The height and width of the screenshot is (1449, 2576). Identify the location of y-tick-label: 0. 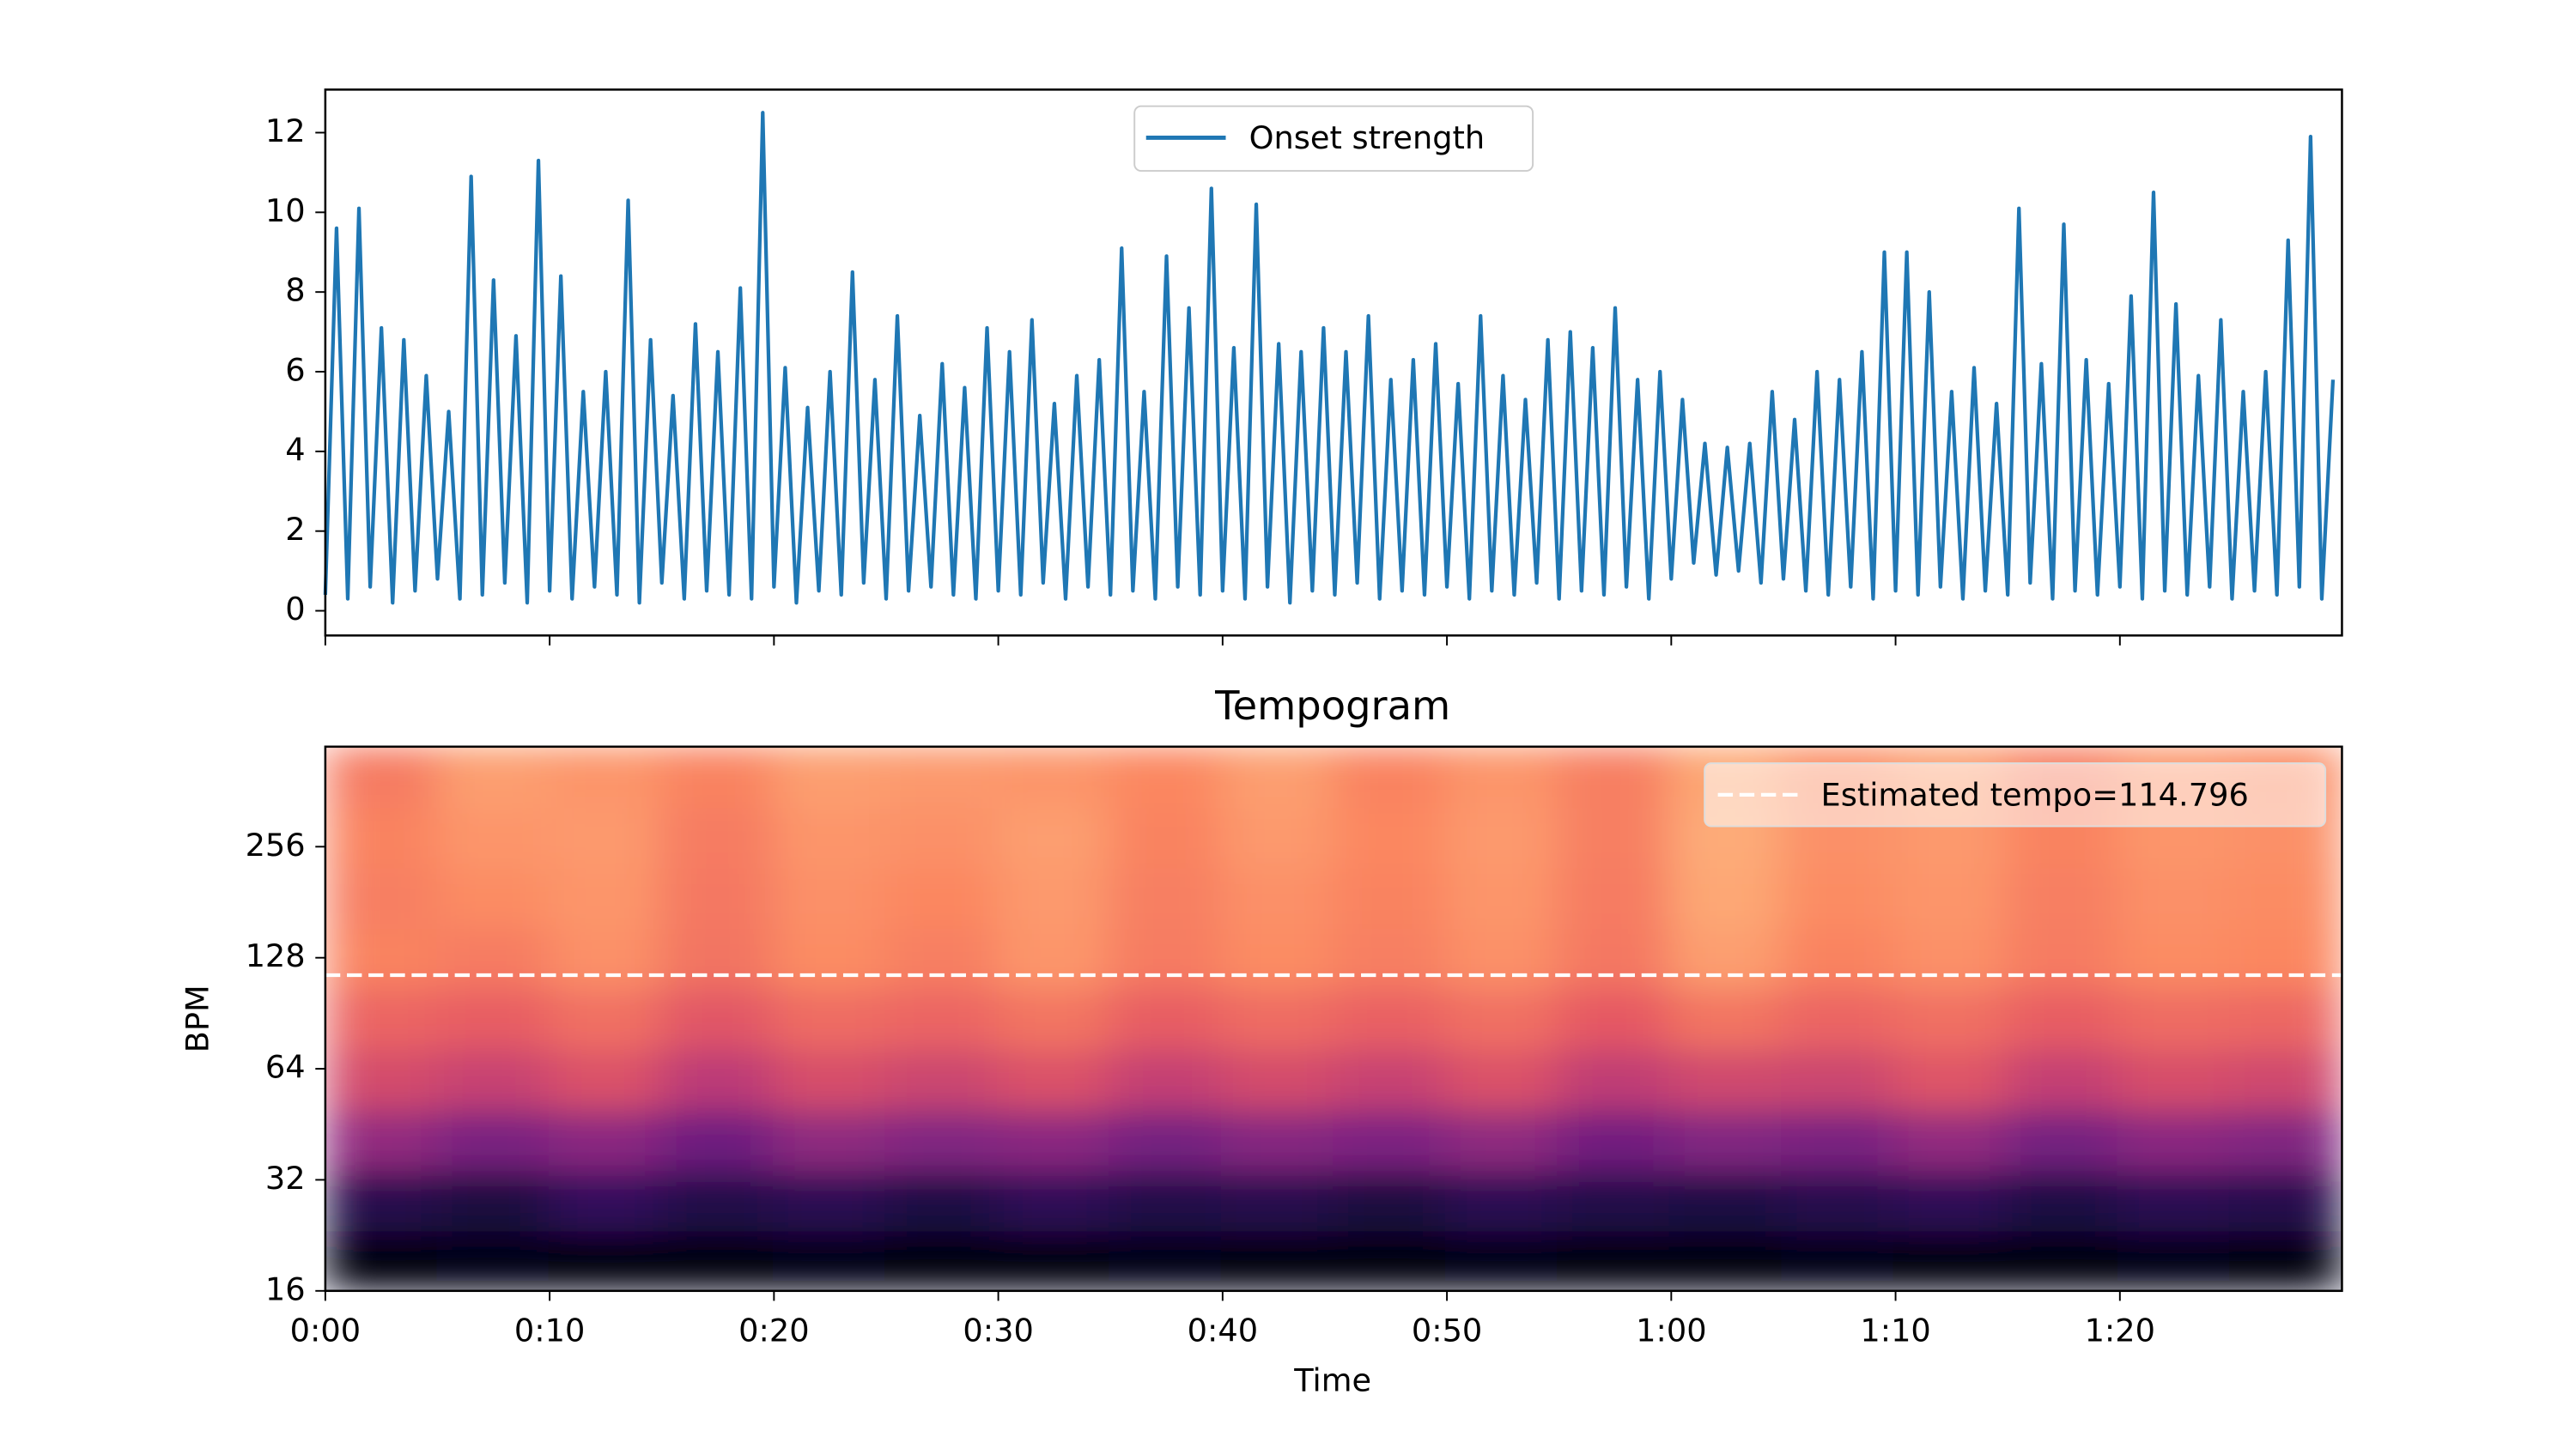
(295, 609).